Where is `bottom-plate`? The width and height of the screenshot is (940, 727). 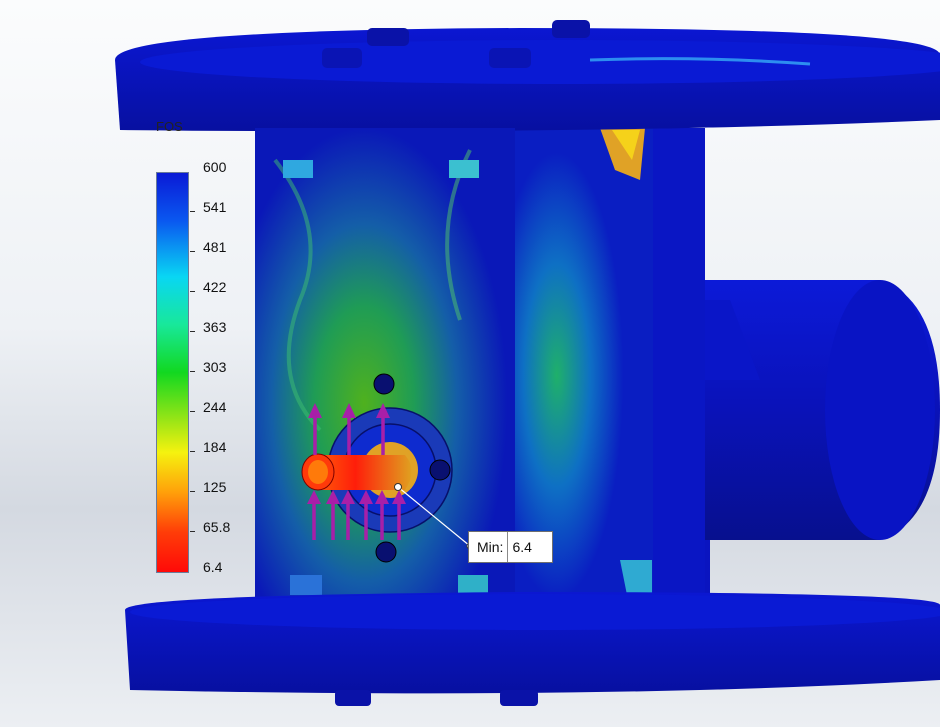 bottom-plate is located at coordinates (532, 649).